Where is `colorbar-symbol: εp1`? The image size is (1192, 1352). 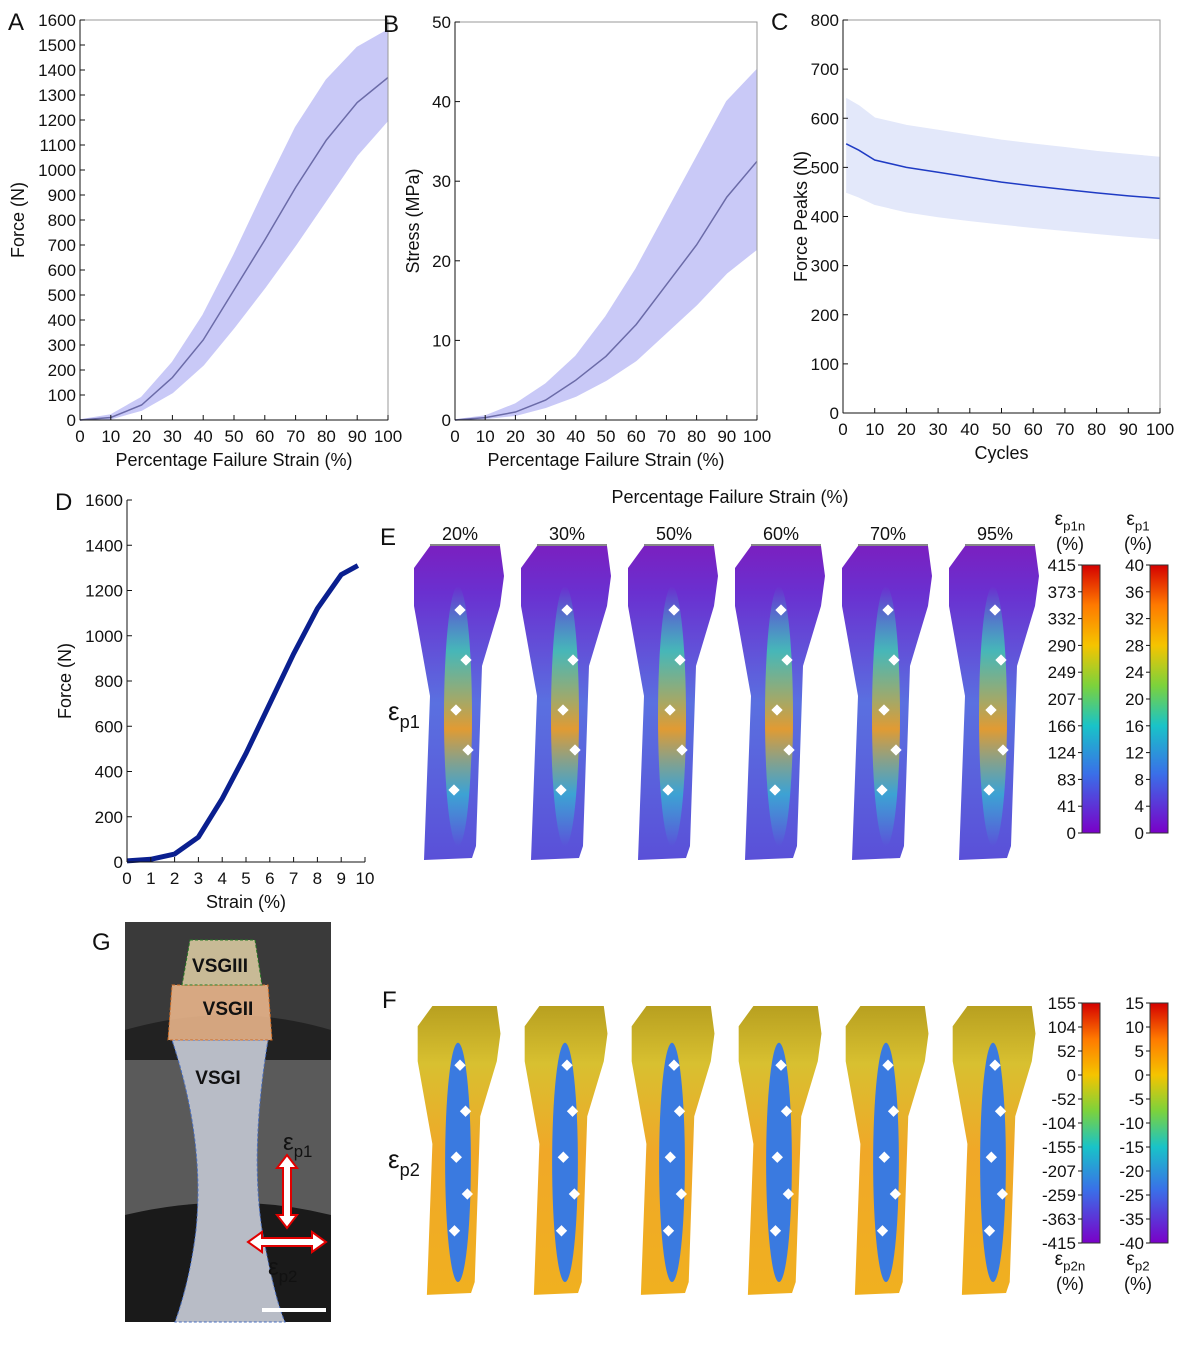
colorbar-symbol: εp1 is located at coordinates (1137, 521).